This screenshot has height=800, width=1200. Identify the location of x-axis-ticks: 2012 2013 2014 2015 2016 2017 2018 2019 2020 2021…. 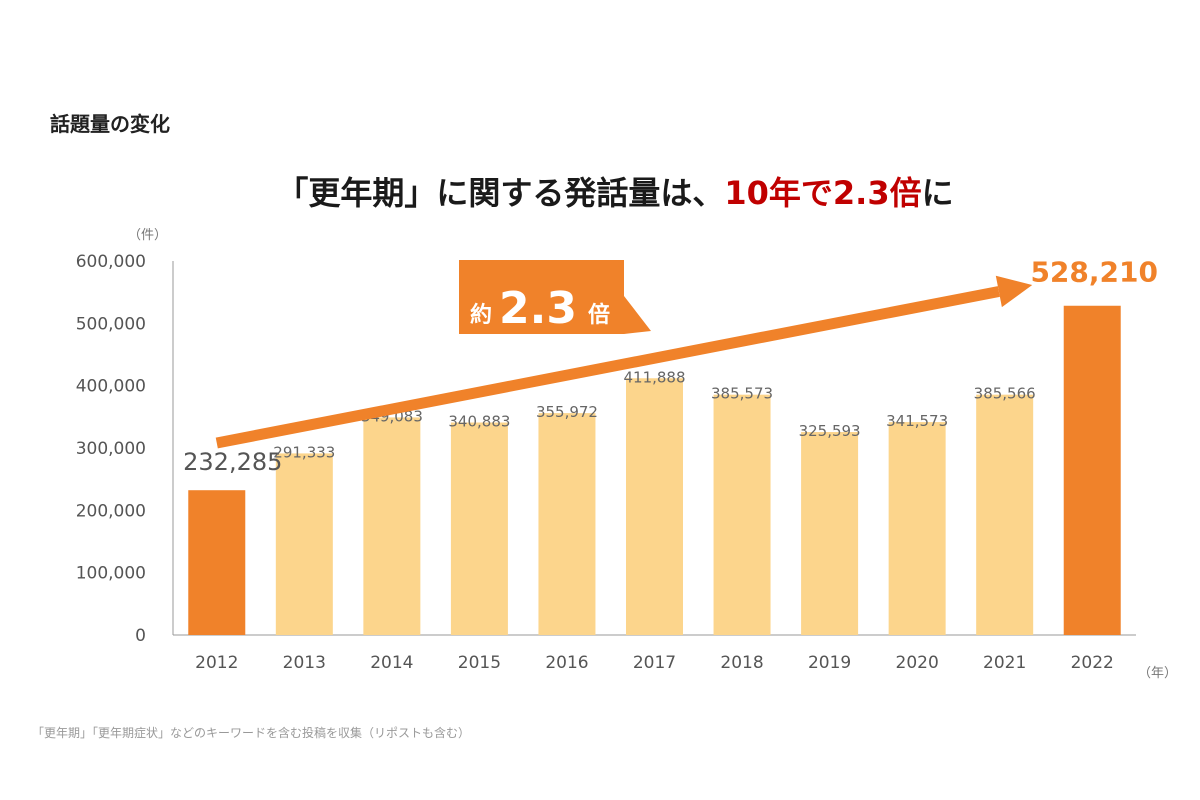
(654, 663).